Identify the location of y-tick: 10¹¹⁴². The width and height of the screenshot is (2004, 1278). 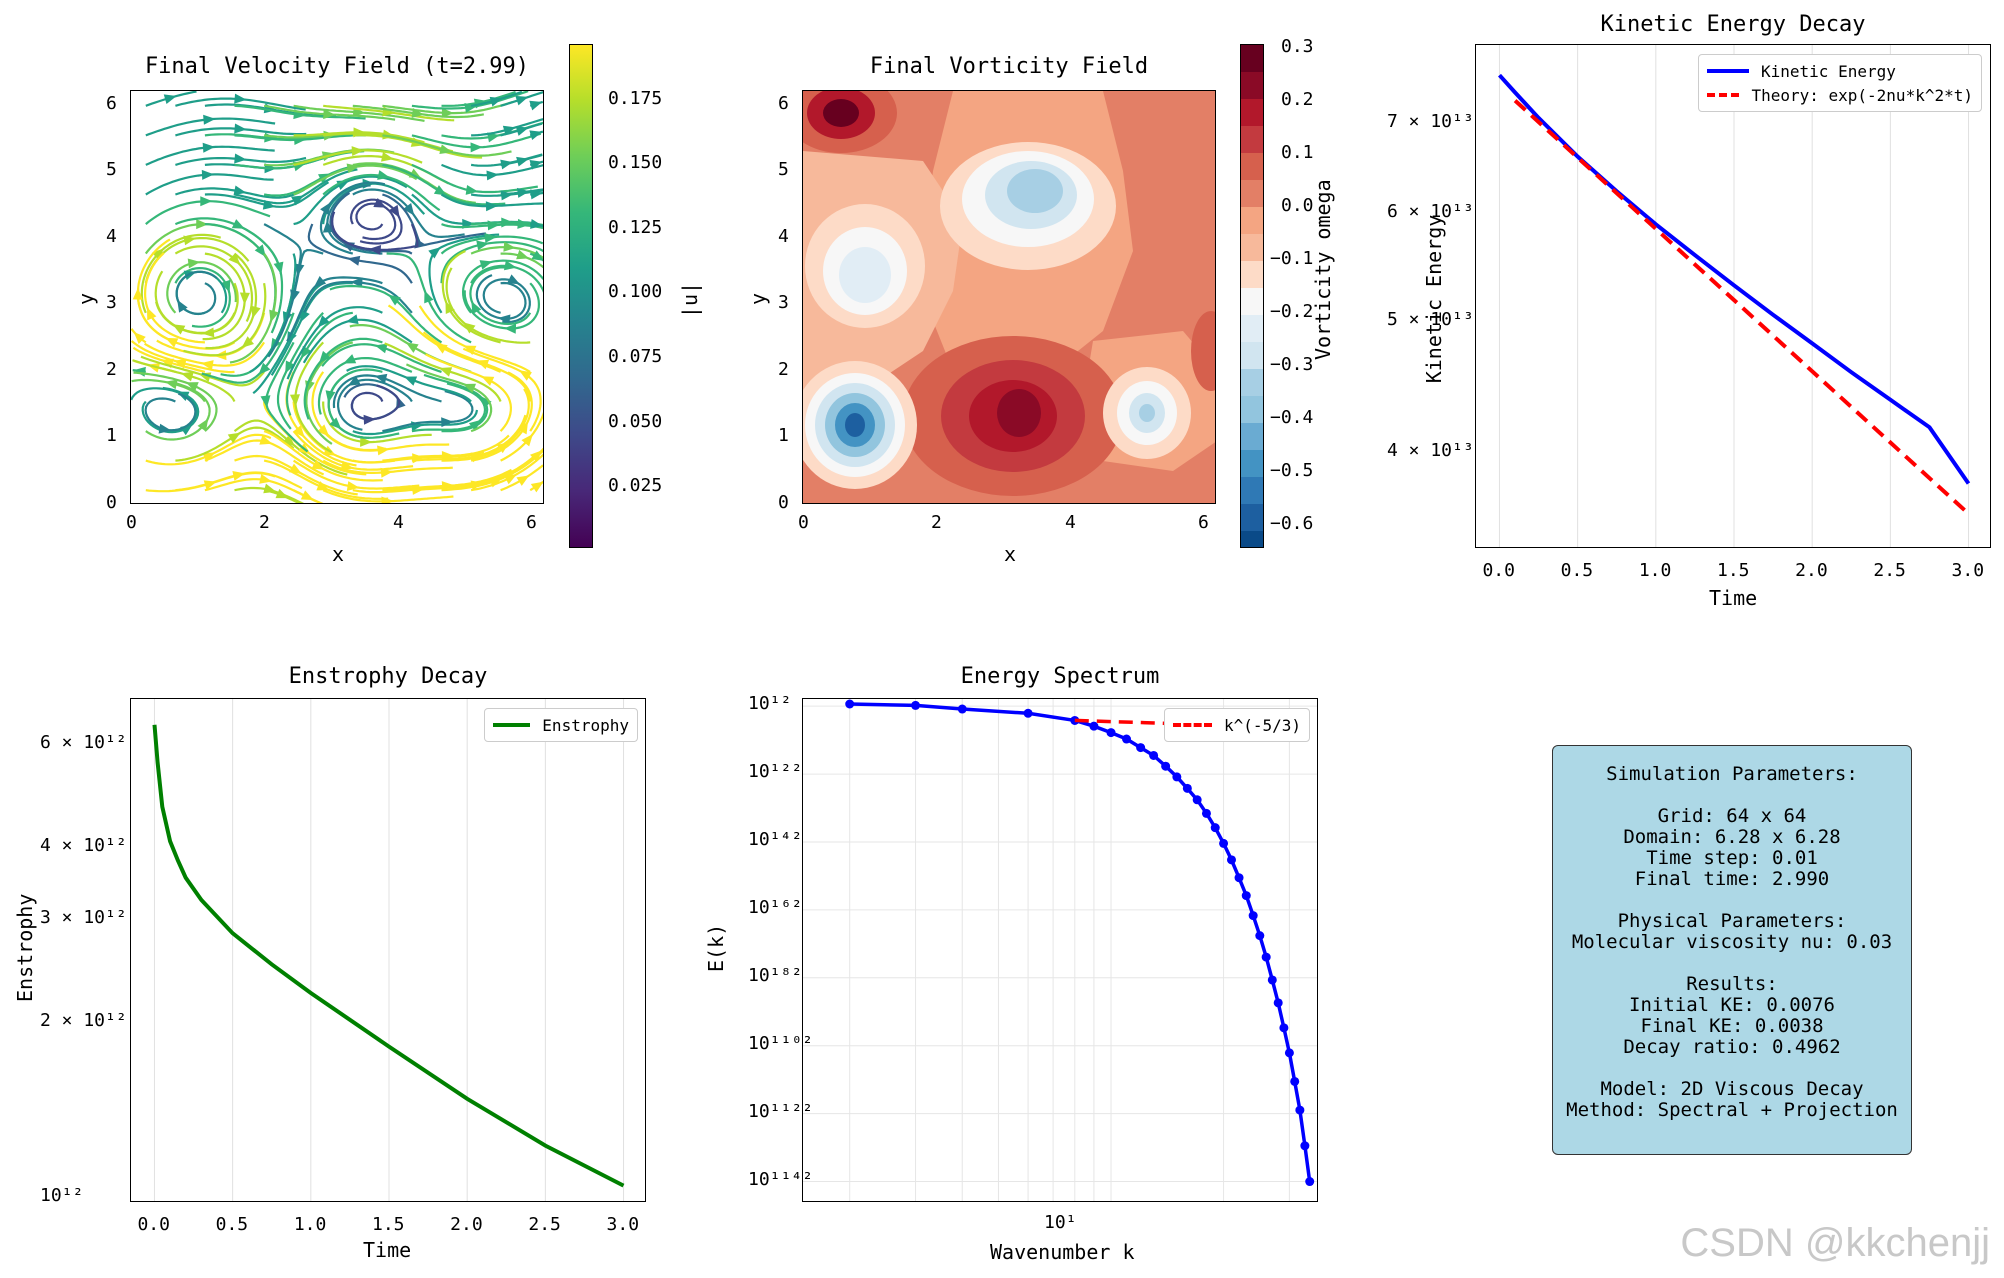
(781, 1179).